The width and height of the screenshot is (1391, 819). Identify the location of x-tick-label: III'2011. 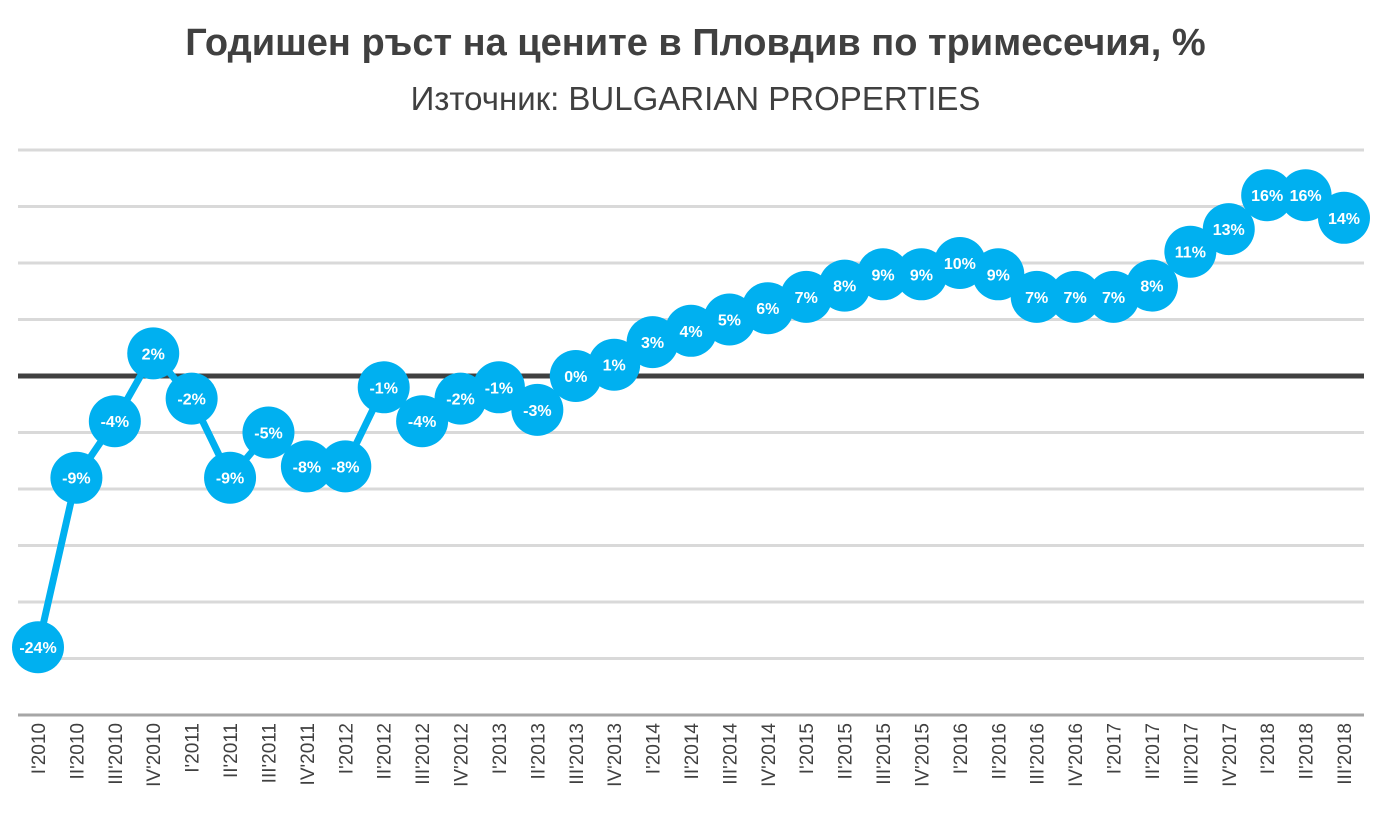
(269, 753).